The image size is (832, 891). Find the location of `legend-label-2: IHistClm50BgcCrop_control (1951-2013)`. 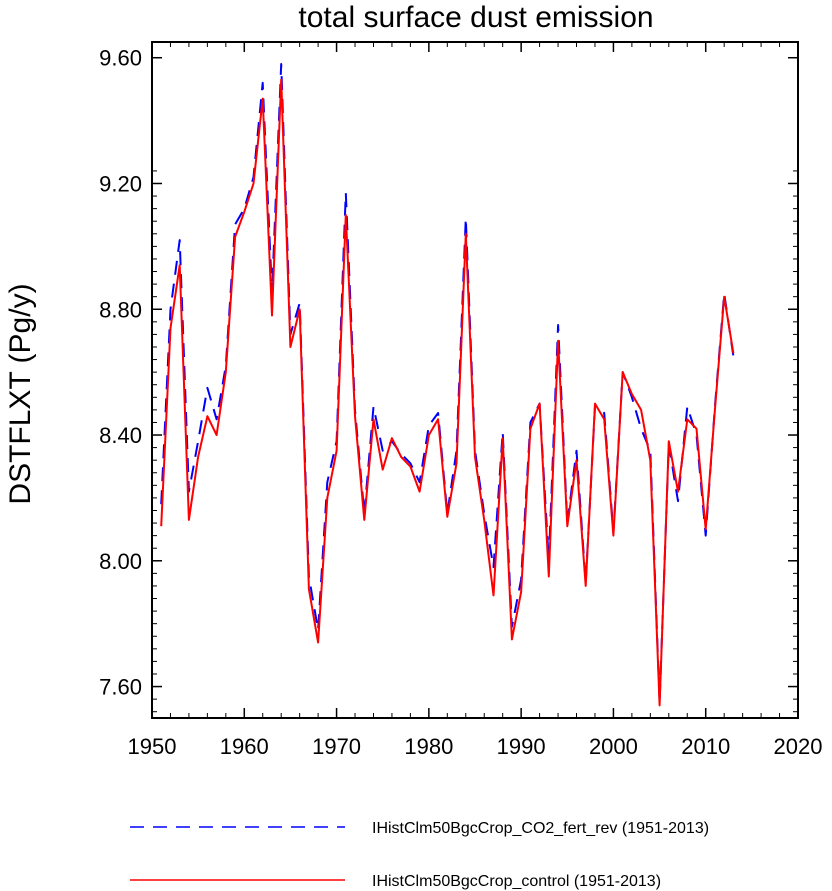

legend-label-2: IHistClm50BgcCrop_control (1951-2013) is located at coordinates (516, 881).